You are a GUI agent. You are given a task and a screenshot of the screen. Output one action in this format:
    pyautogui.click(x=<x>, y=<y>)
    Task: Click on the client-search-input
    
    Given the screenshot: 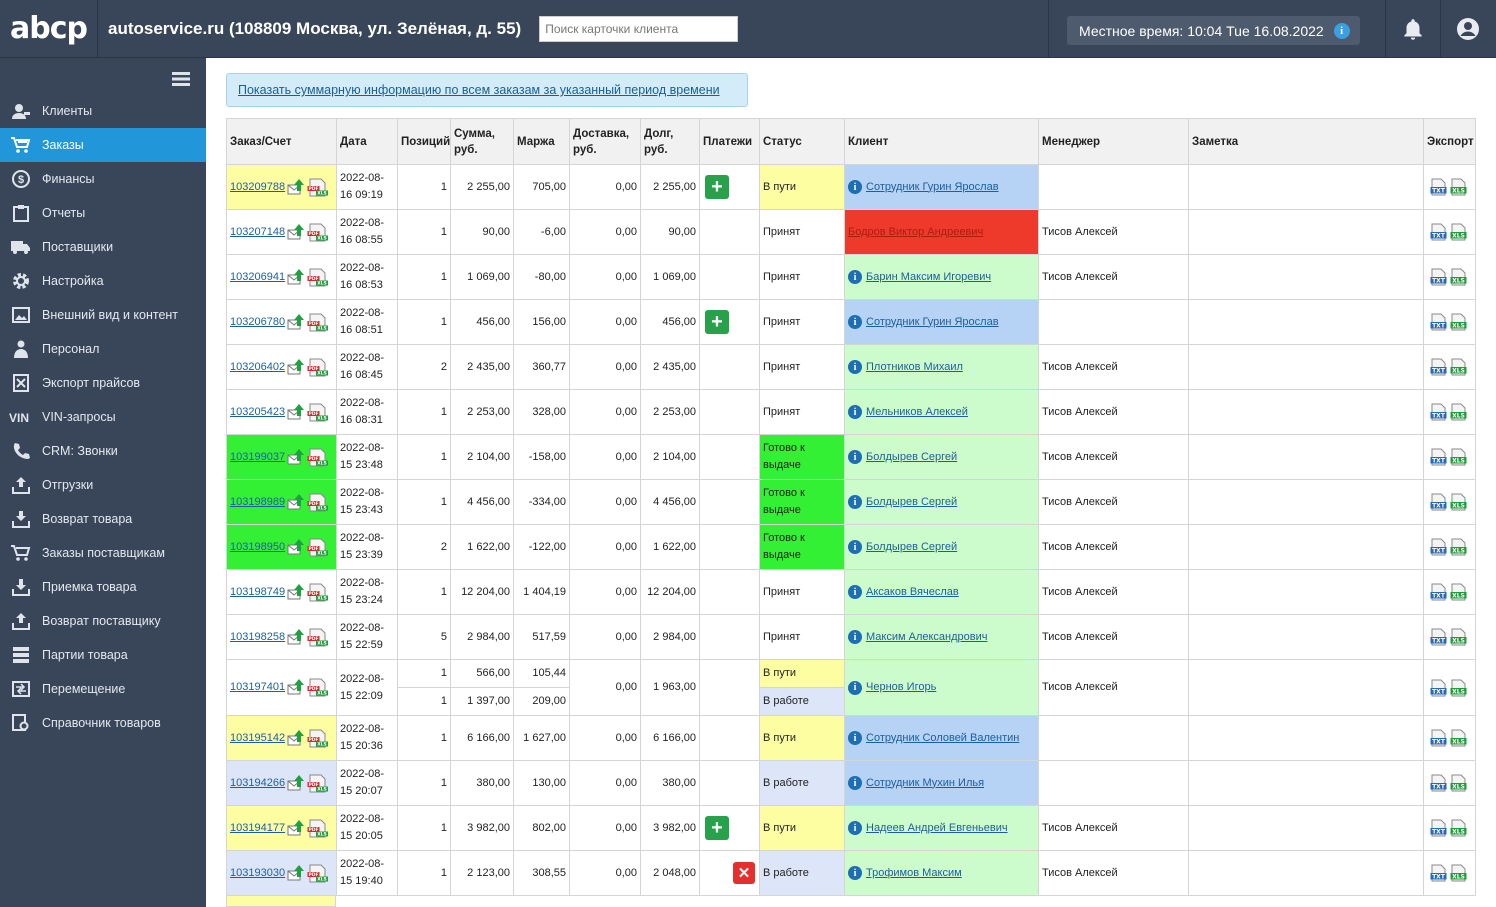 What is the action you would take?
    pyautogui.click(x=639, y=28)
    